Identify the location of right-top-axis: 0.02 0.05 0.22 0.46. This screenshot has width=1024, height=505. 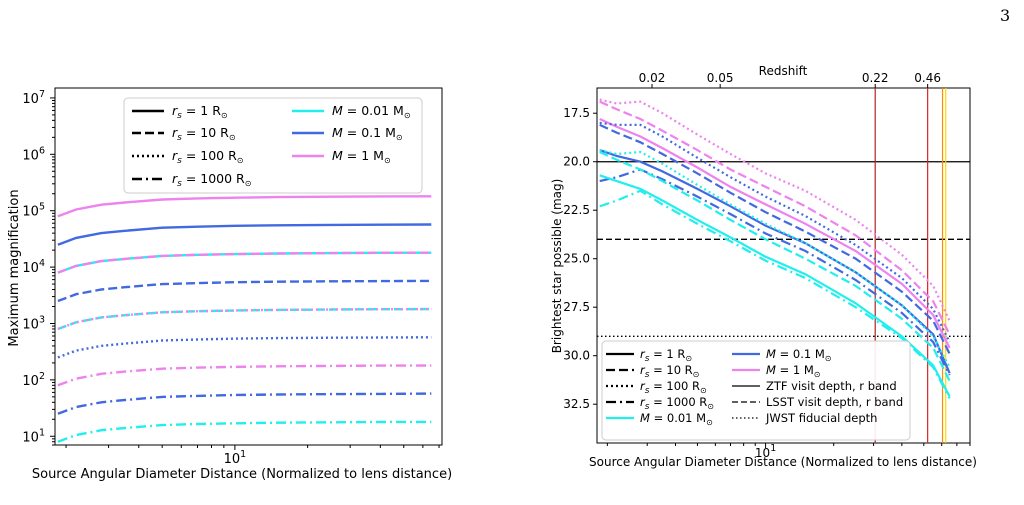
(790, 79).